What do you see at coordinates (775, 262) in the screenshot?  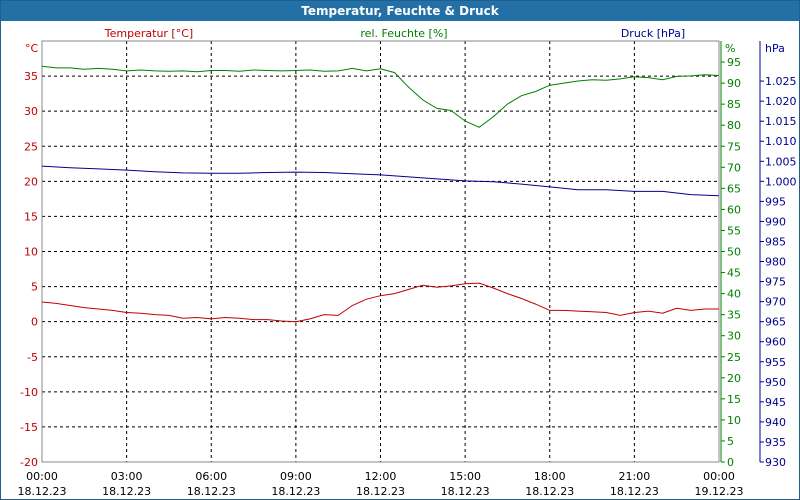 I see `pressure-tick-label: 980` at bounding box center [775, 262].